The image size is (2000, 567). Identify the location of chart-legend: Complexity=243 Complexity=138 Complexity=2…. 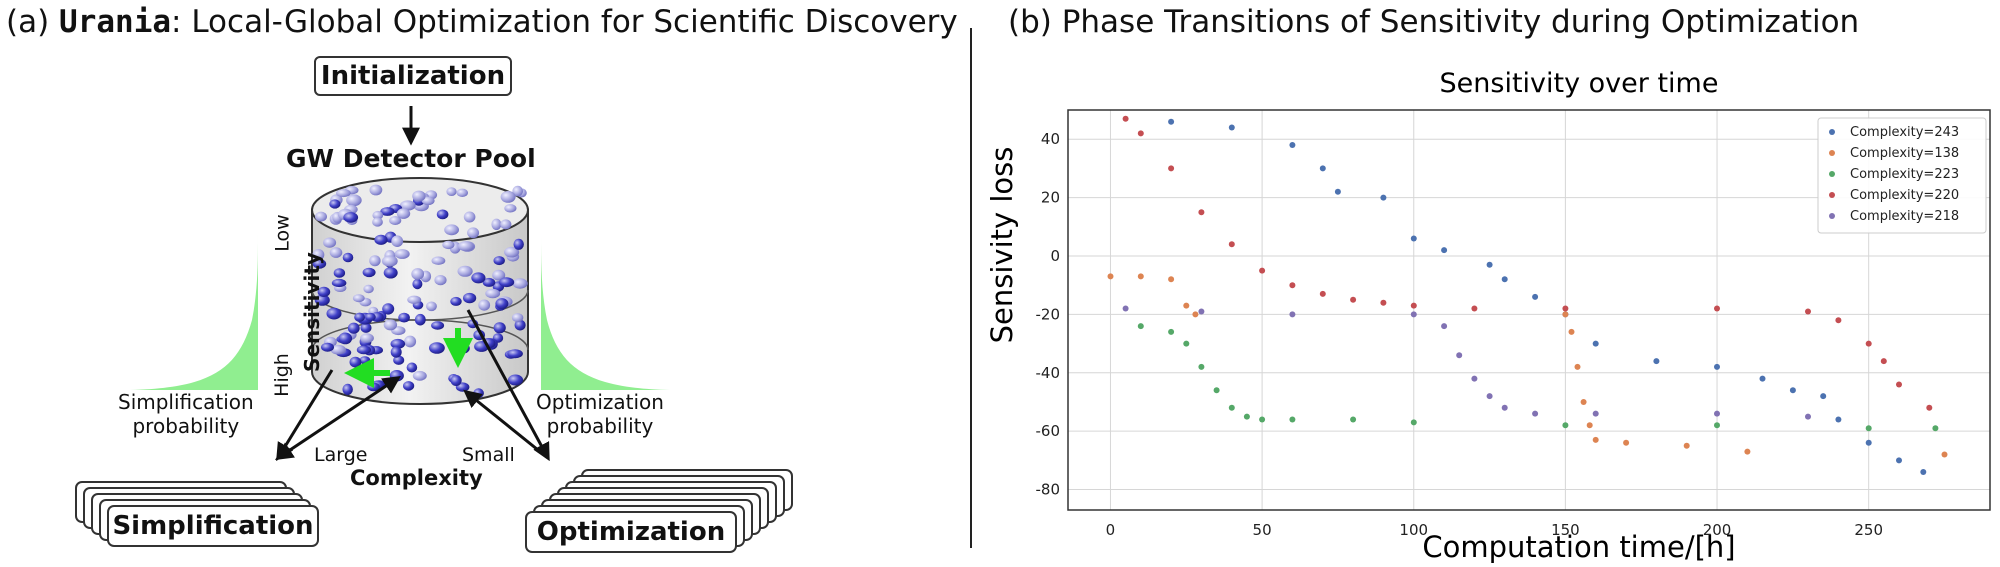
(1902, 175).